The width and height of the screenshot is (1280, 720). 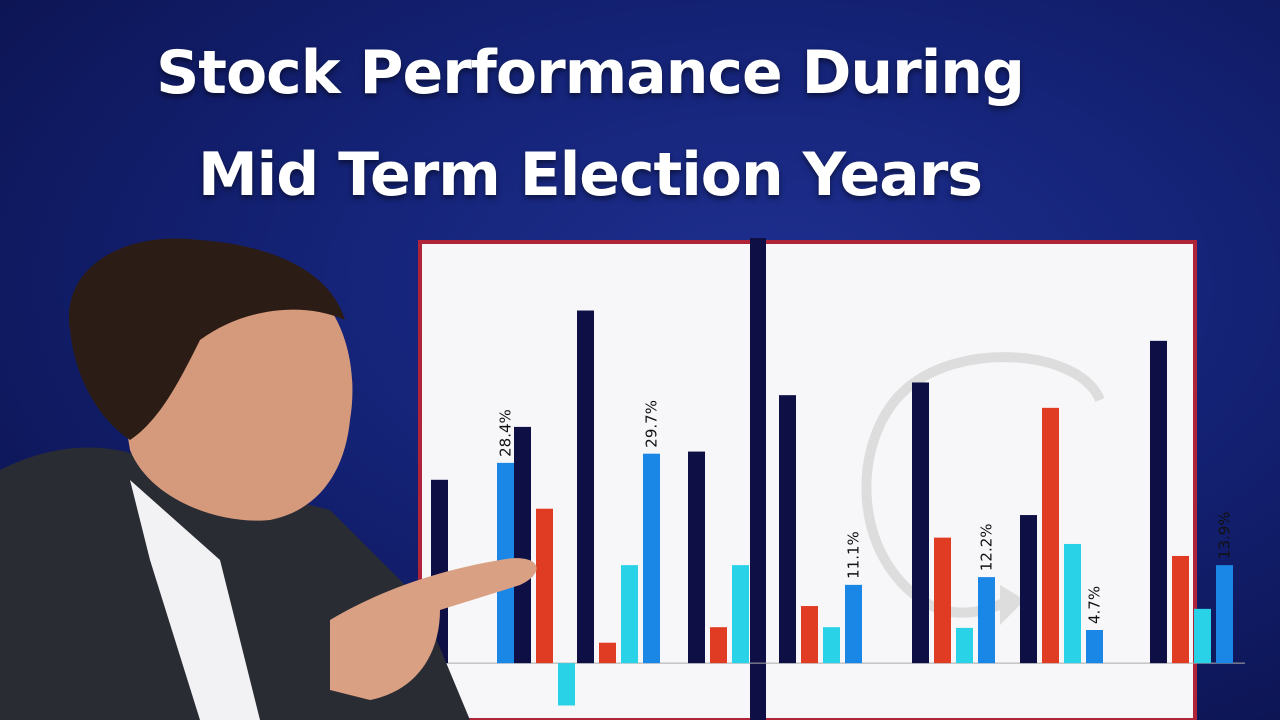 I want to click on panel-divider, so click(x=758, y=479).